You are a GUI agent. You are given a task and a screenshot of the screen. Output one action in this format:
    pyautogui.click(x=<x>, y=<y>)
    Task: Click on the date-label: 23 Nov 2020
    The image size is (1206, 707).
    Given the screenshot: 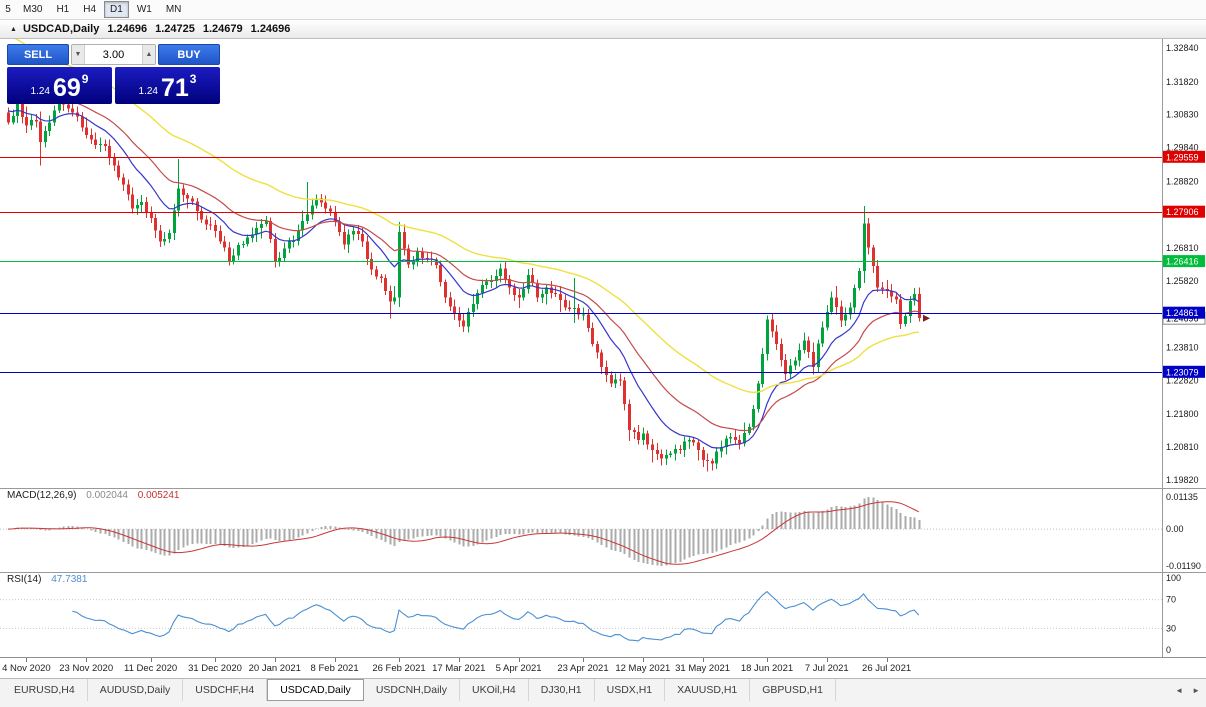 What is the action you would take?
    pyautogui.click(x=86, y=668)
    